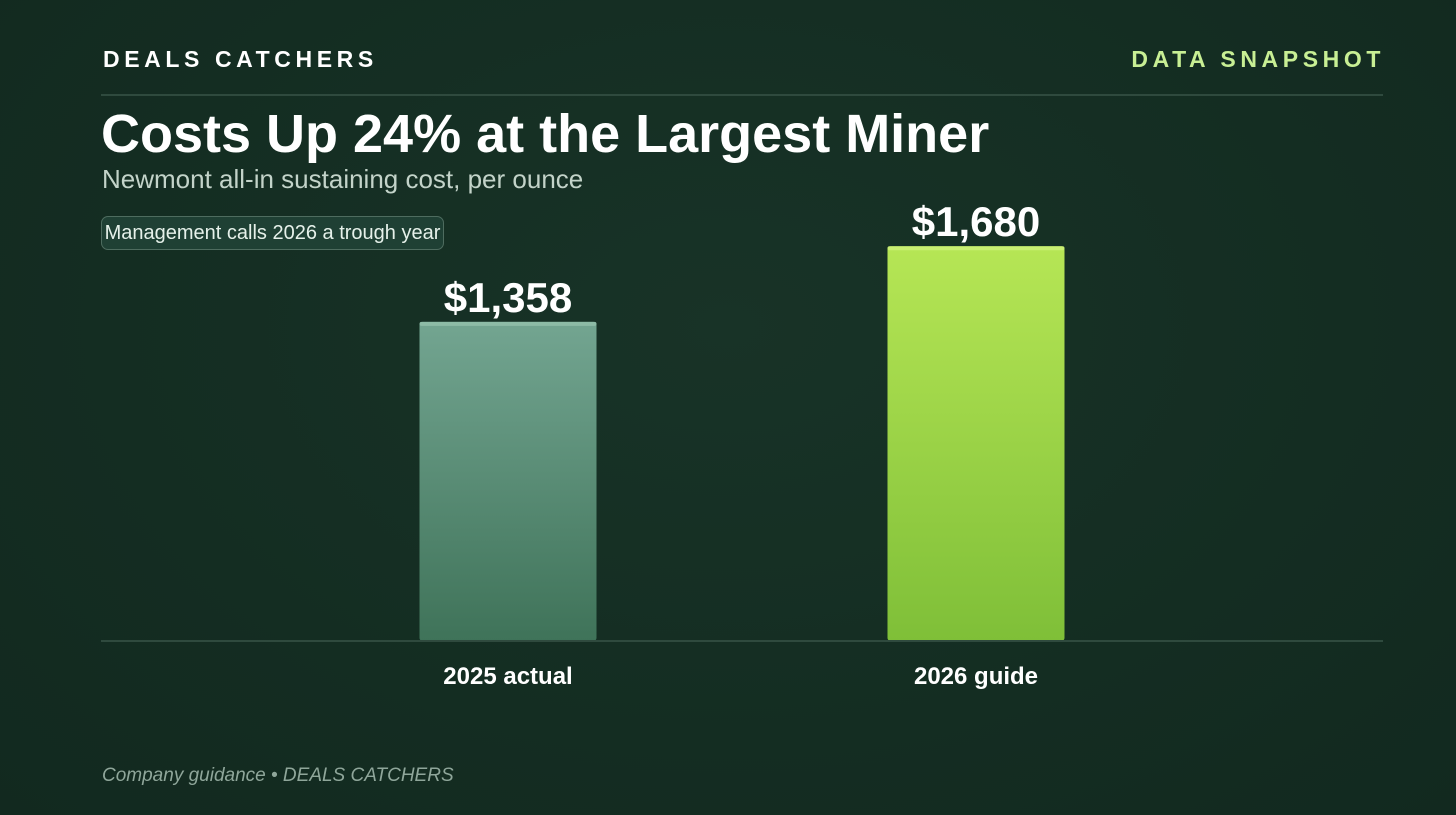 This screenshot has height=815, width=1456. I want to click on brand-name: DEALS CATCHERS, so click(240, 59).